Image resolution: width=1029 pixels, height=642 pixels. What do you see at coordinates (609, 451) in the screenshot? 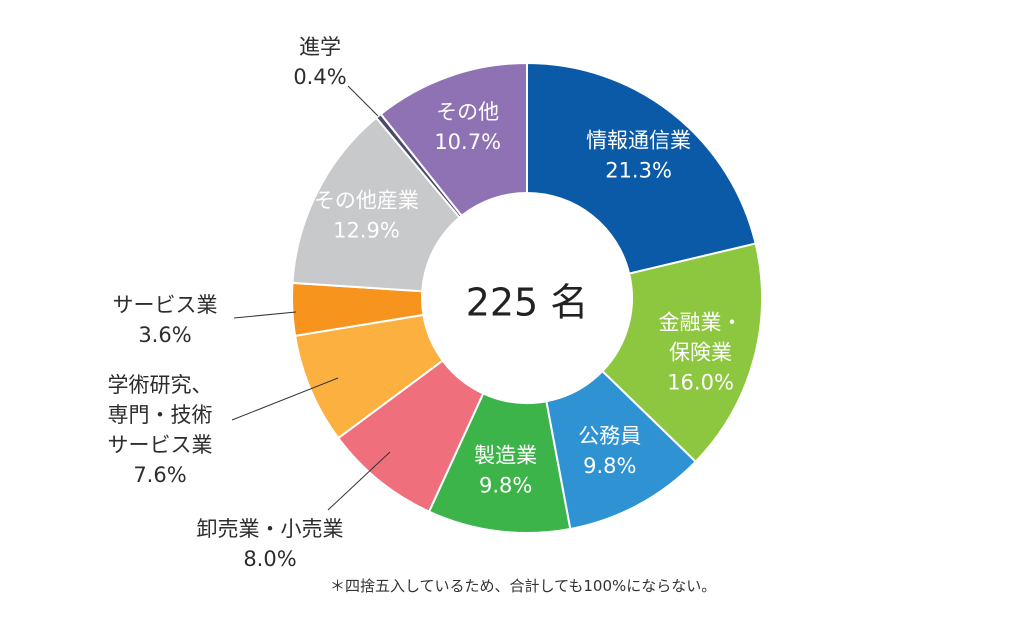
I see `slice-label-2: 公務員 9.8%` at bounding box center [609, 451].